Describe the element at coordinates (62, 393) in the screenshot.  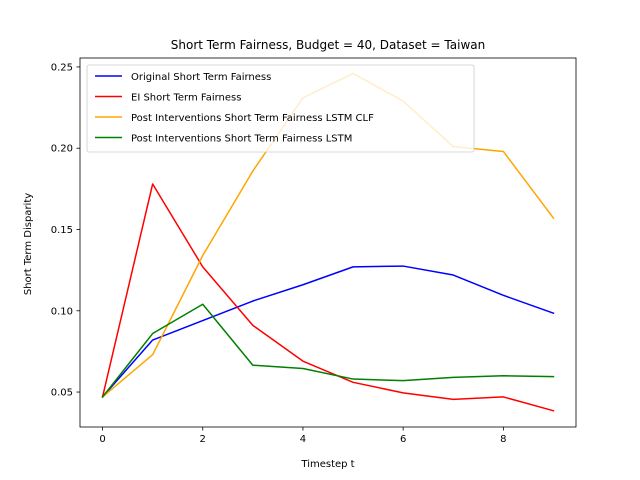
I see `y-tick-label: 0.05` at that location.